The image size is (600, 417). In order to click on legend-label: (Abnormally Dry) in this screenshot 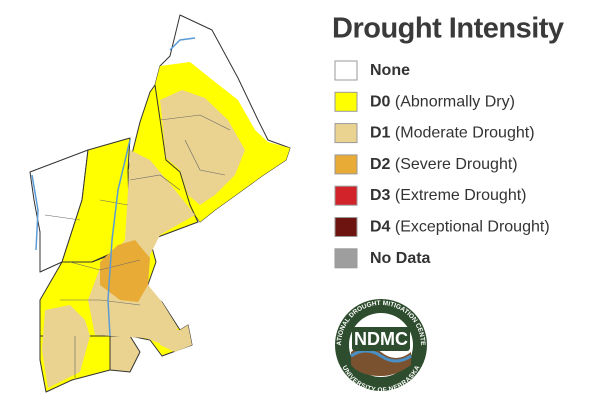, I will do `click(455, 102)`.